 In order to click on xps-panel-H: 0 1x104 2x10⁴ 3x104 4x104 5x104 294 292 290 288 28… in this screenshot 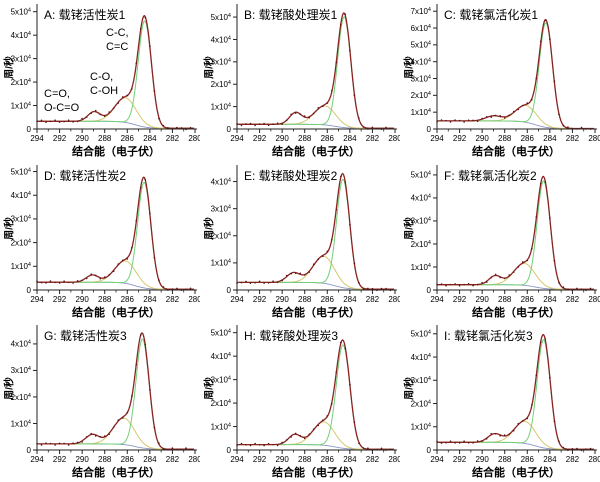, I will do `click(300, 401)`.